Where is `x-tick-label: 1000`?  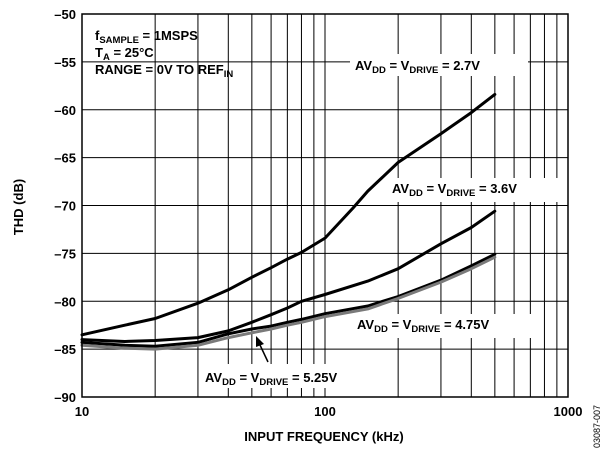 x-tick-label: 1000 is located at coordinates (568, 411).